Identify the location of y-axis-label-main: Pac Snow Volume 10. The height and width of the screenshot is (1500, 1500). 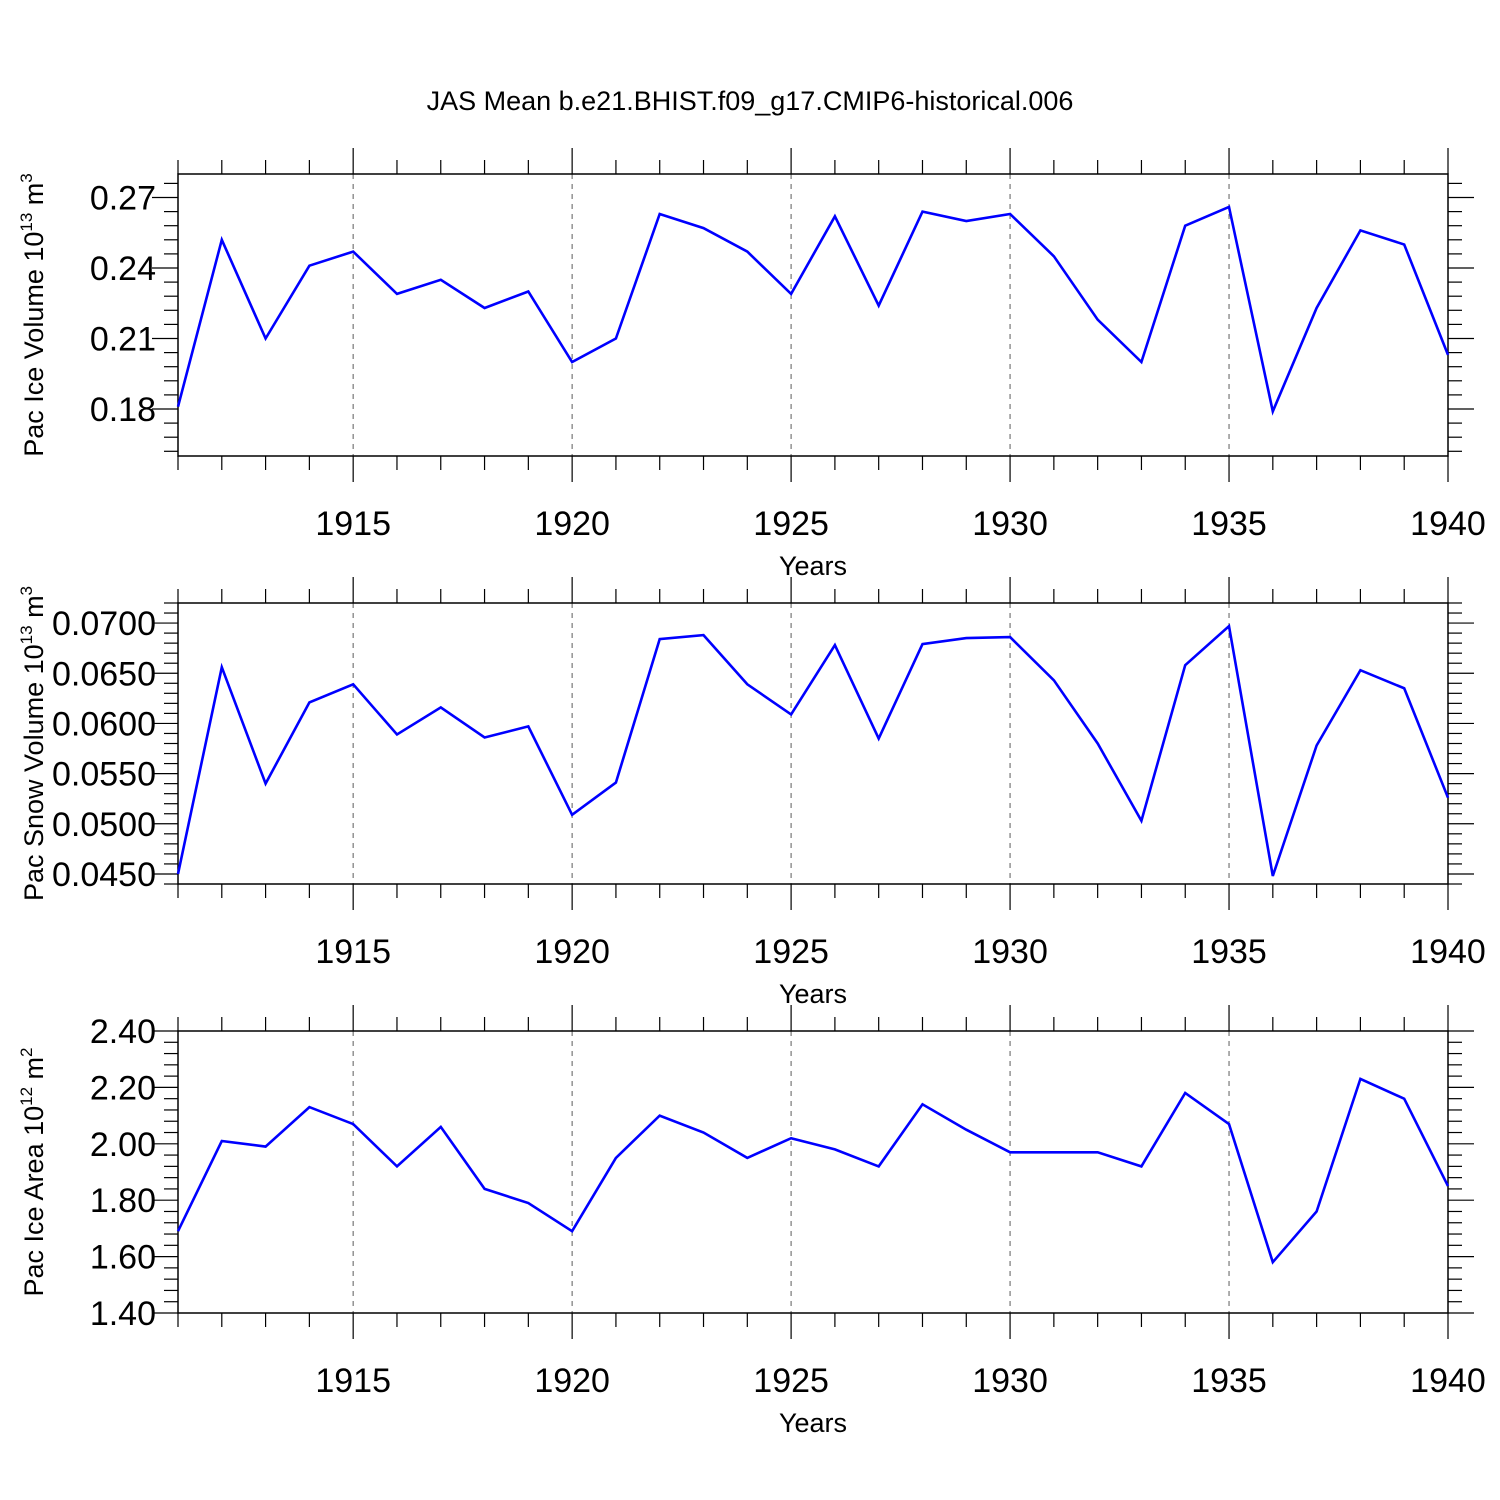
(34, 772).